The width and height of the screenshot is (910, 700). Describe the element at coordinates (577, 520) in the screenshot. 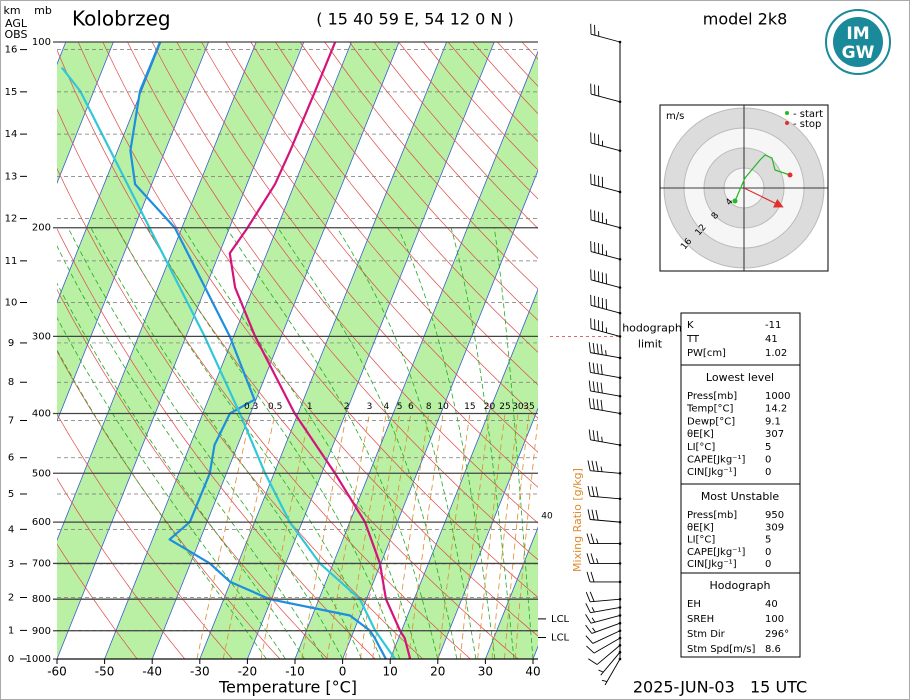

I see `mixing-ratio-title: Mixing Ratio [g/kg]` at that location.